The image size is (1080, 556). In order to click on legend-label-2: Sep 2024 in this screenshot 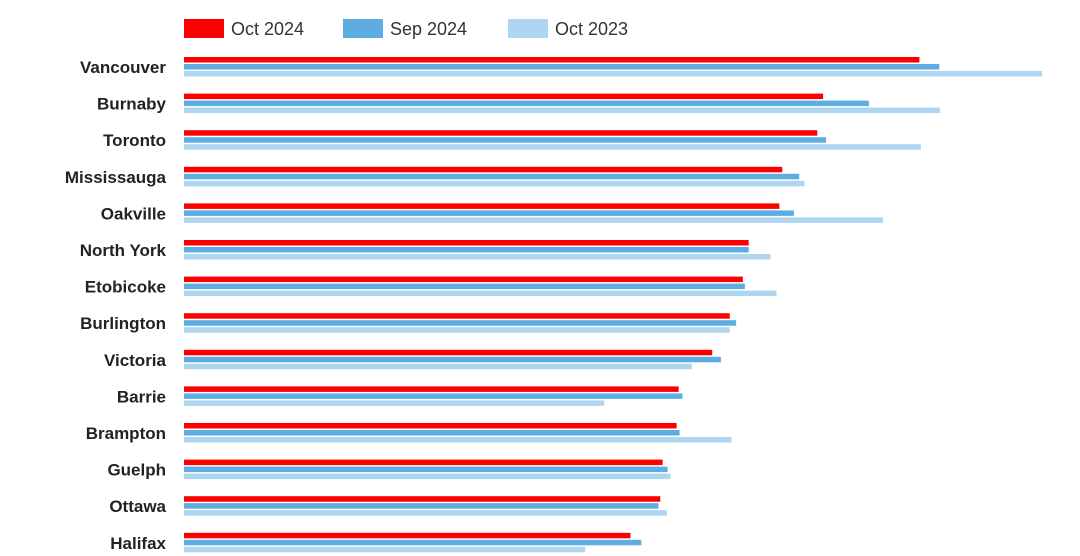, I will do `click(428, 29)`.